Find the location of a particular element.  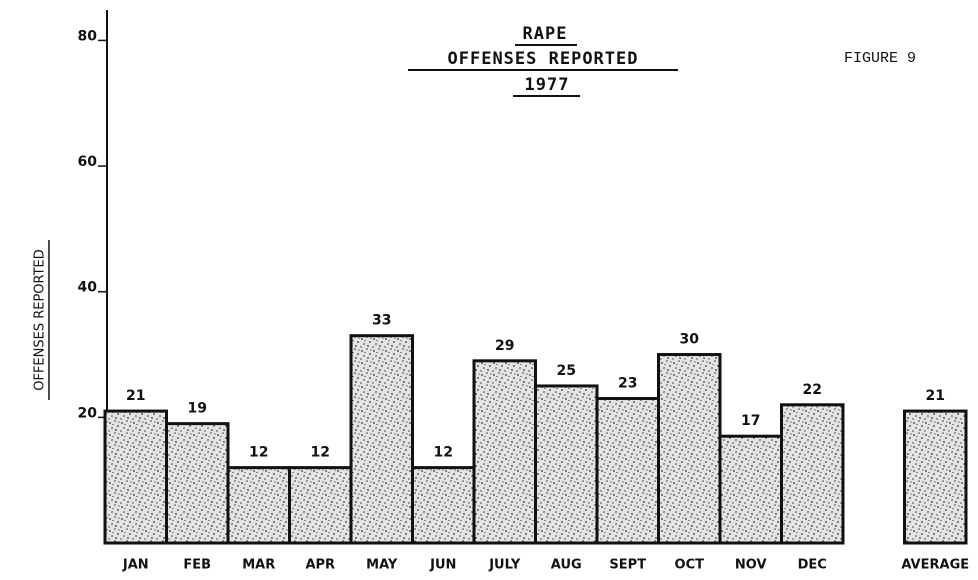

chart-title: RAPE is located at coordinates (545, 34).